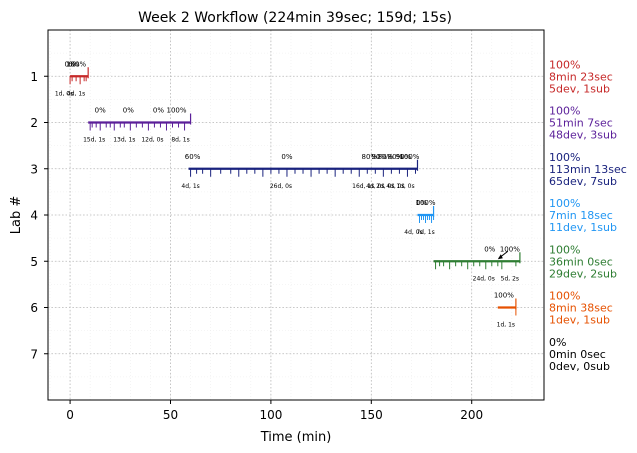 The height and width of the screenshot is (453, 637). What do you see at coordinates (577, 354) in the screenshot?
I see `lab-7-summary-line: 0min 0sec` at bounding box center [577, 354].